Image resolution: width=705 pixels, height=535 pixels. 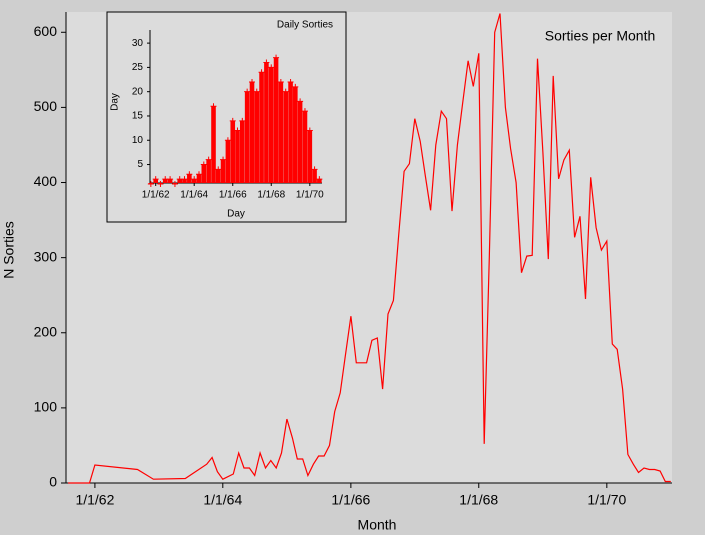 I want to click on y-tick-label: 5, so click(x=140, y=164).